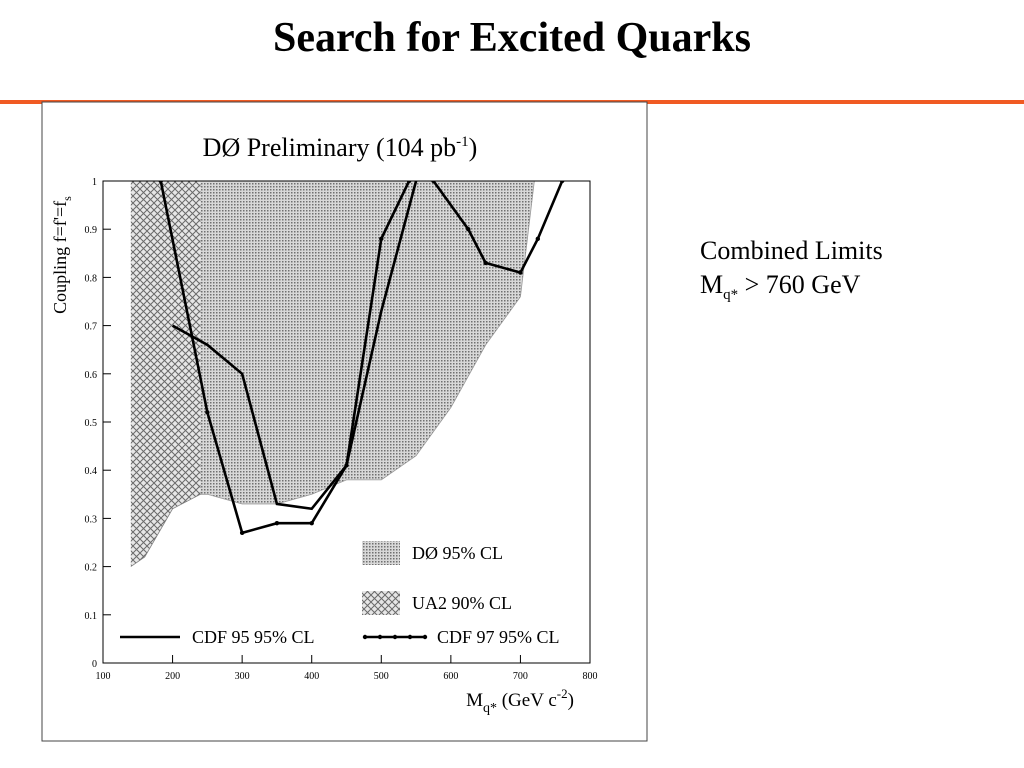  I want to click on legend-label: UA2 90% CL, so click(462, 603).